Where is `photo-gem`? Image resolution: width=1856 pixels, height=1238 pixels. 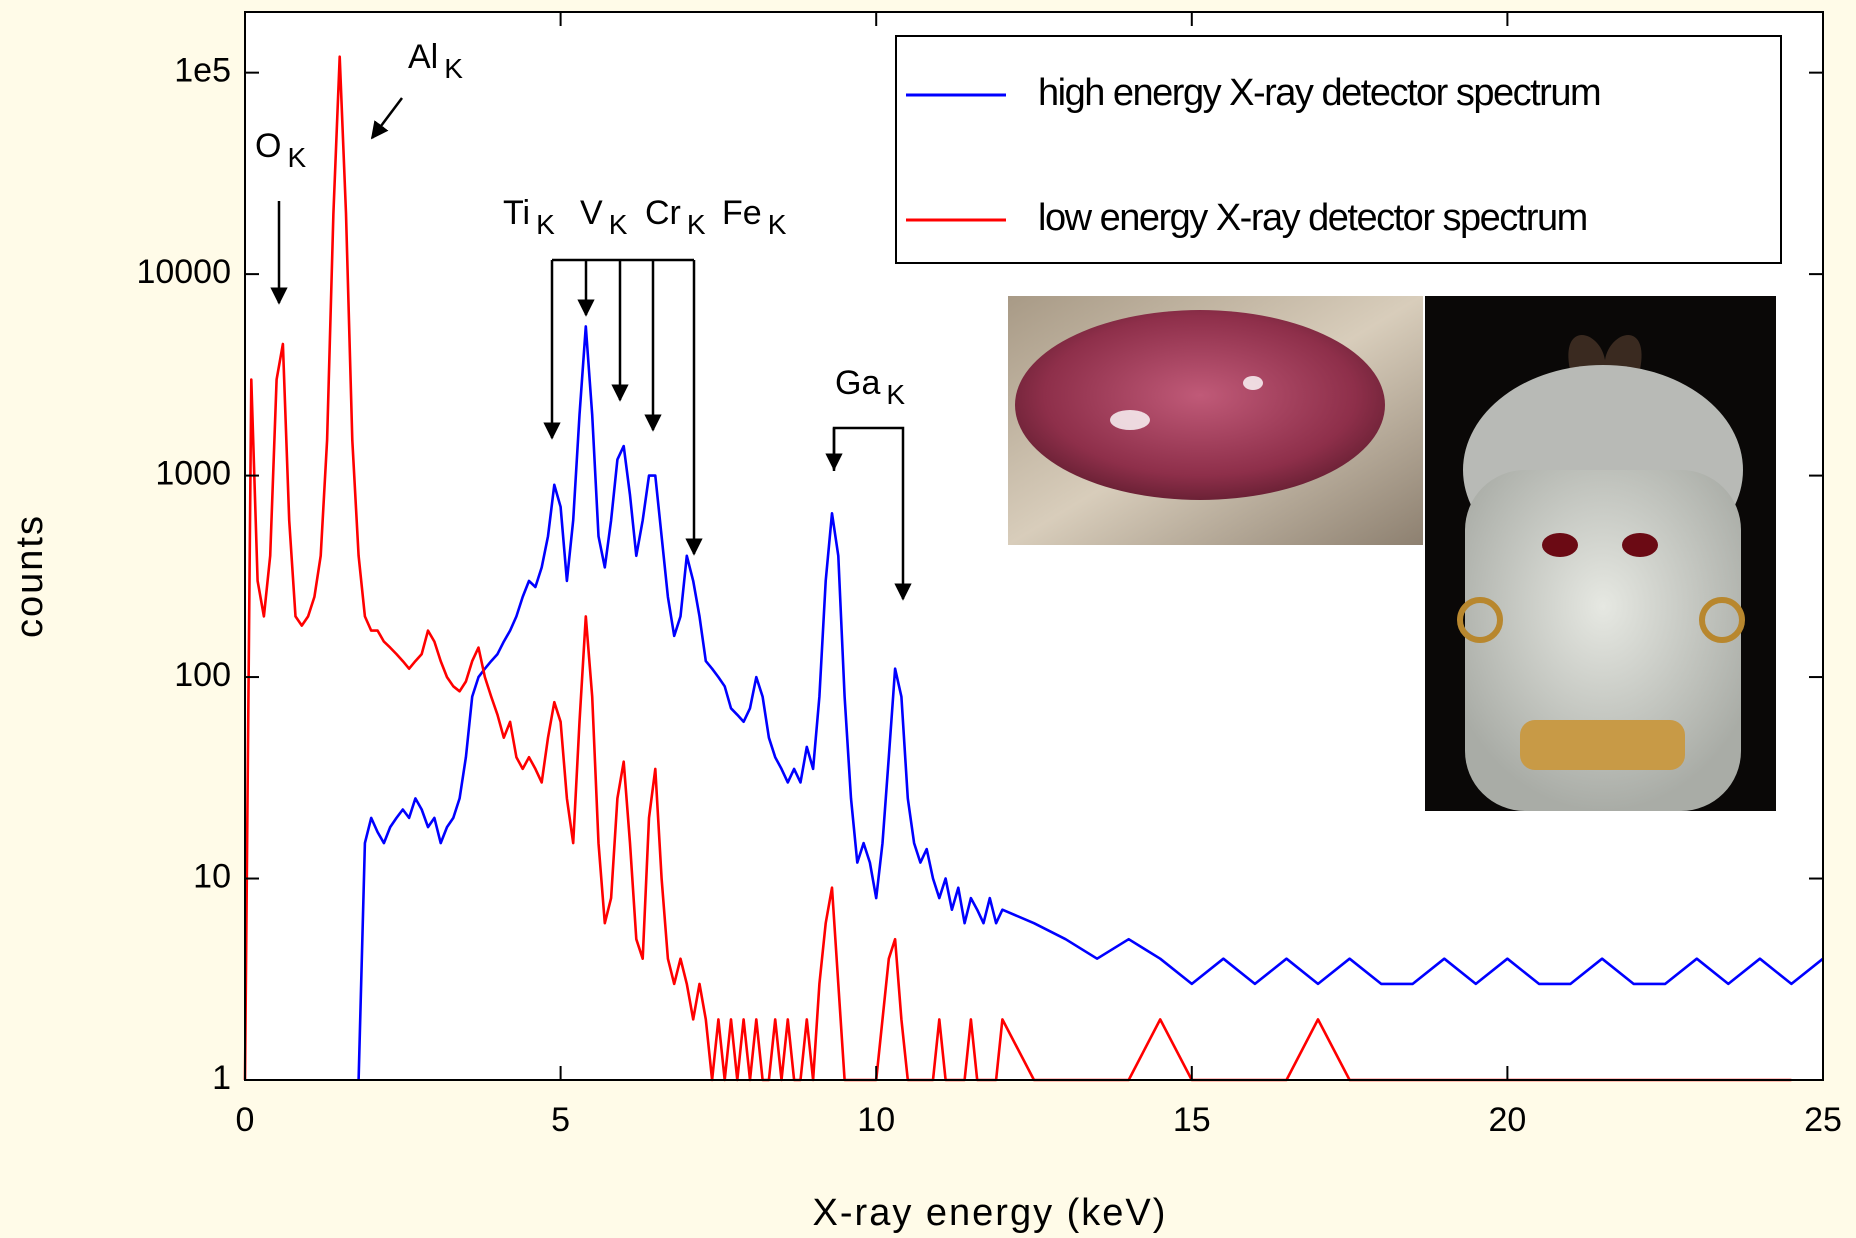 photo-gem is located at coordinates (1215, 420).